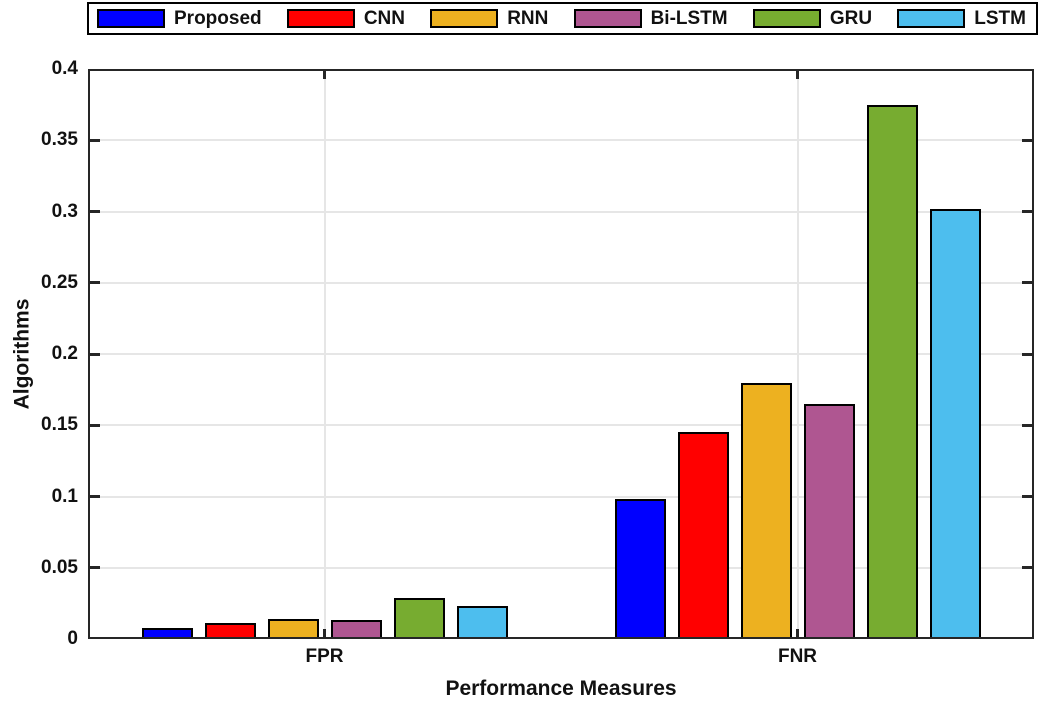 The height and width of the screenshot is (709, 1038). I want to click on legend-swatch-gru, so click(786, 18).